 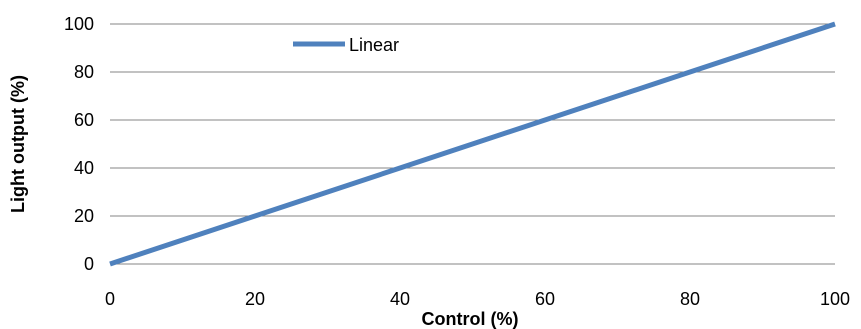 I want to click on x-tick-labels: 0 20 40 60 80 100, so click(x=477, y=299).